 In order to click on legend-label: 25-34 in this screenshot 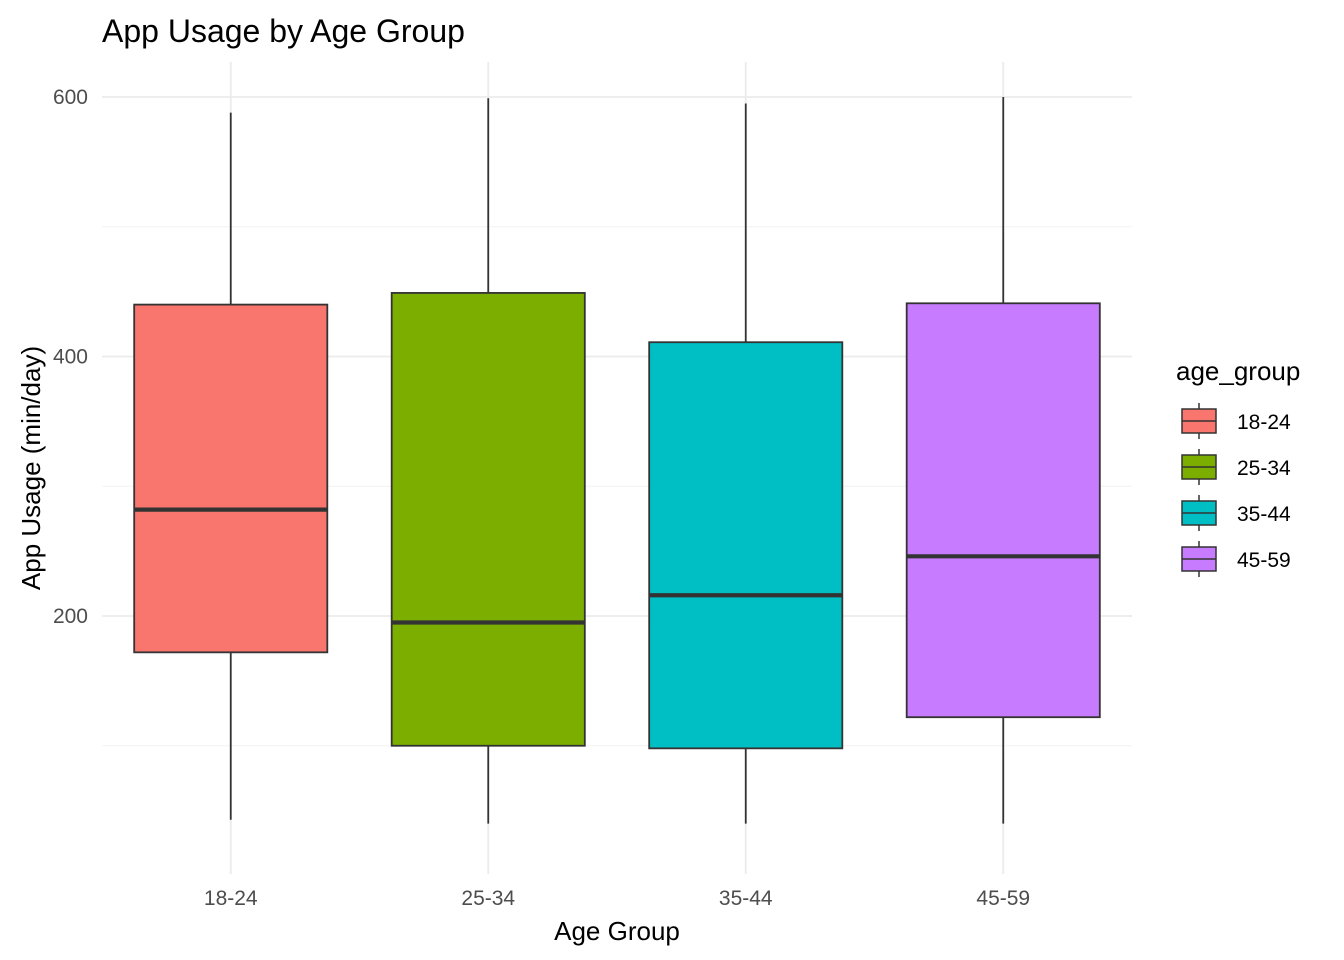, I will do `click(1264, 468)`.